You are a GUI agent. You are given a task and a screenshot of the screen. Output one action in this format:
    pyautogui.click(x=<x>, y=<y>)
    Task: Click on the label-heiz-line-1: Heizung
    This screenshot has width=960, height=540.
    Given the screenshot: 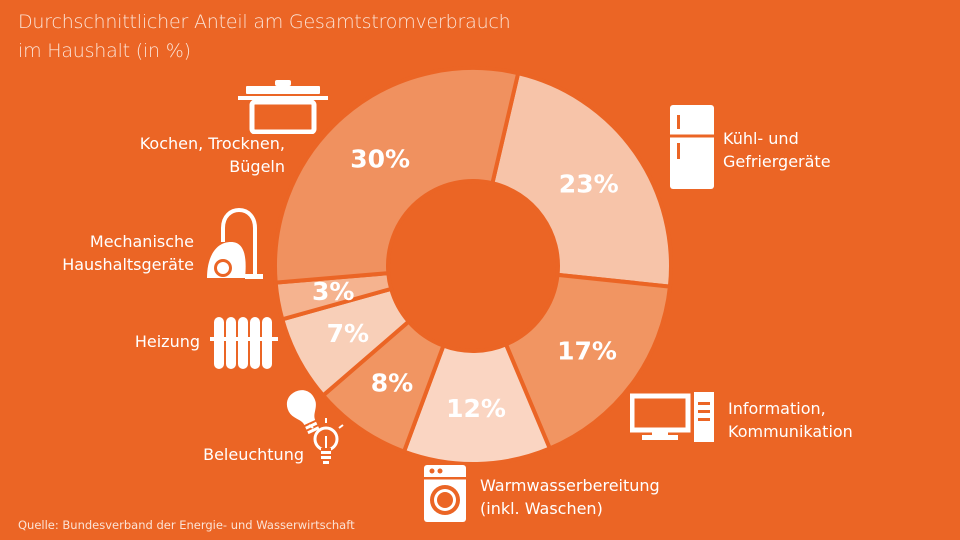 What is the action you would take?
    pyautogui.click(x=167, y=341)
    